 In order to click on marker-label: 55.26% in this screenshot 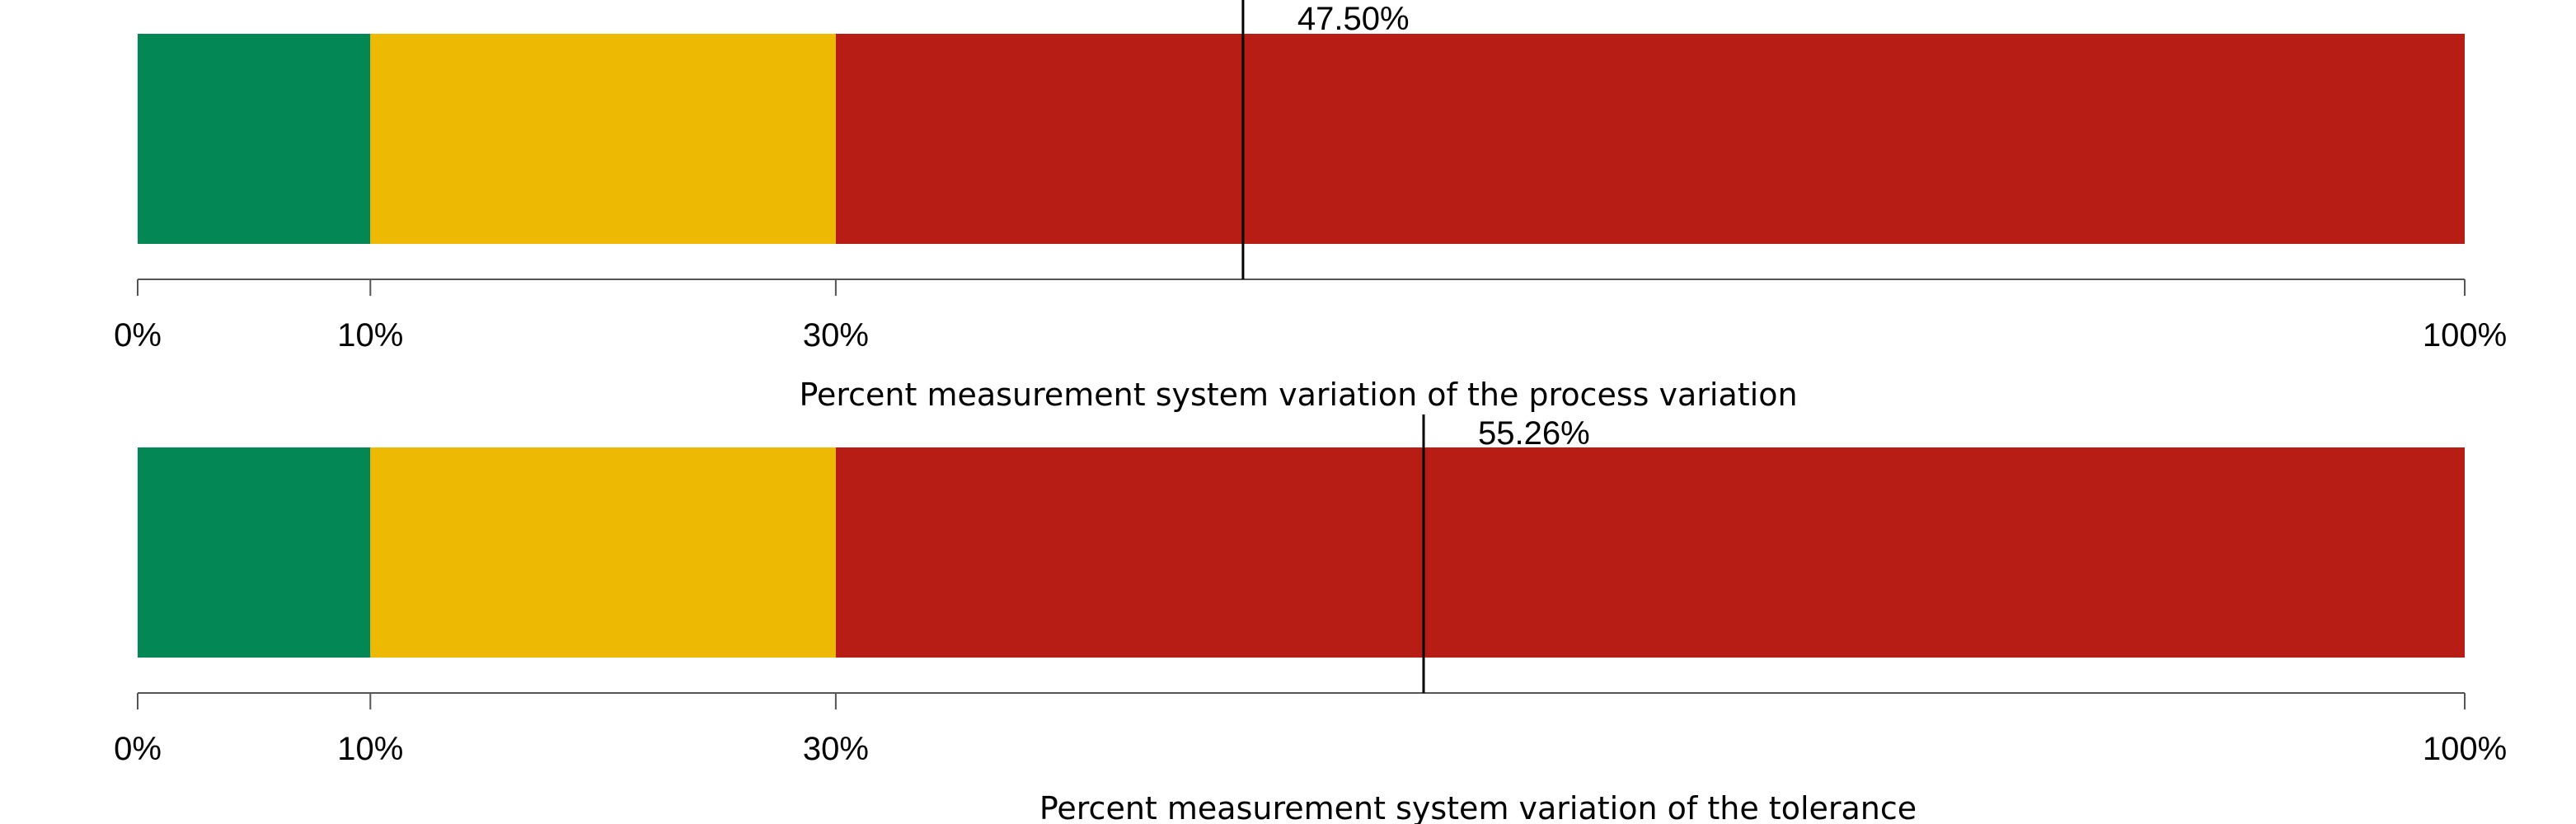, I will do `click(1534, 433)`.